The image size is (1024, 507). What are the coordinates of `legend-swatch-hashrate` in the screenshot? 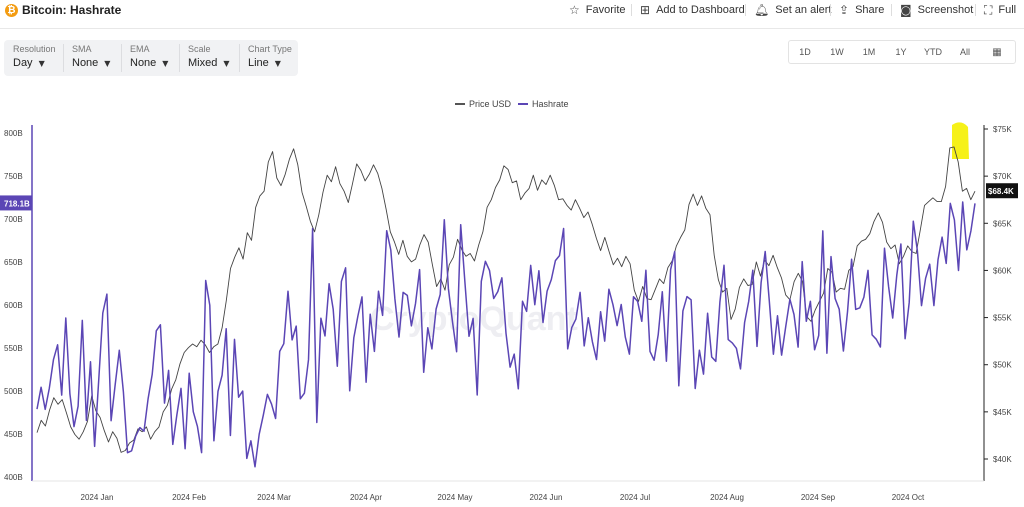 It's located at (523, 104).